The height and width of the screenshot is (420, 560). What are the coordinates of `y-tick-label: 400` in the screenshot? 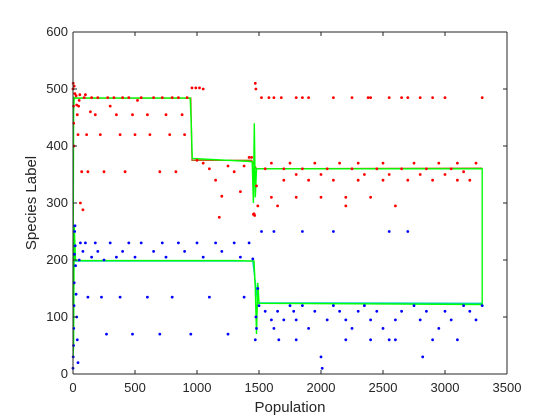 It's located at (57, 145).